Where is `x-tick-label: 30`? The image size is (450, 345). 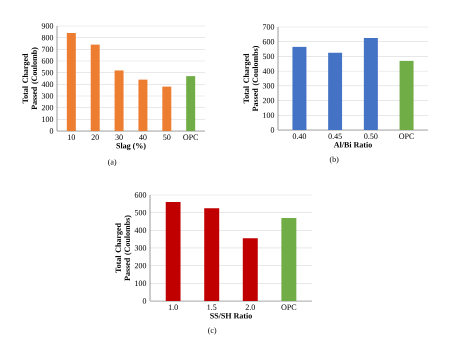
x-tick-label: 30 is located at coordinates (119, 137).